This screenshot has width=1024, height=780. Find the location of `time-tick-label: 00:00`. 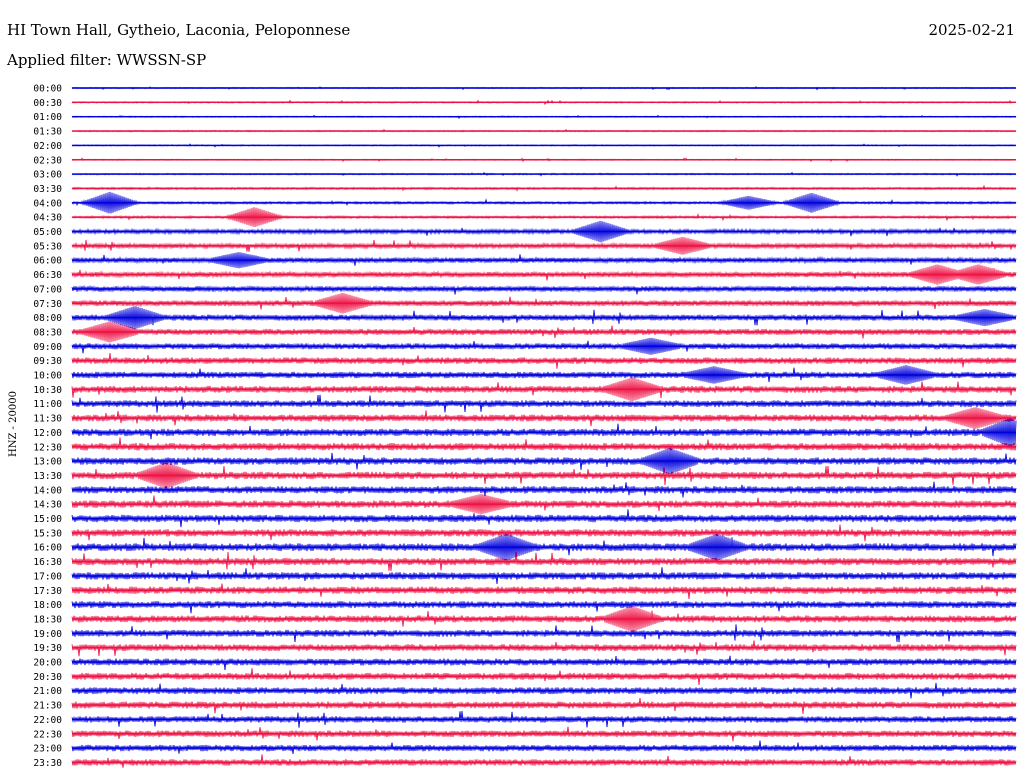

time-tick-label: 00:00 is located at coordinates (47, 89).